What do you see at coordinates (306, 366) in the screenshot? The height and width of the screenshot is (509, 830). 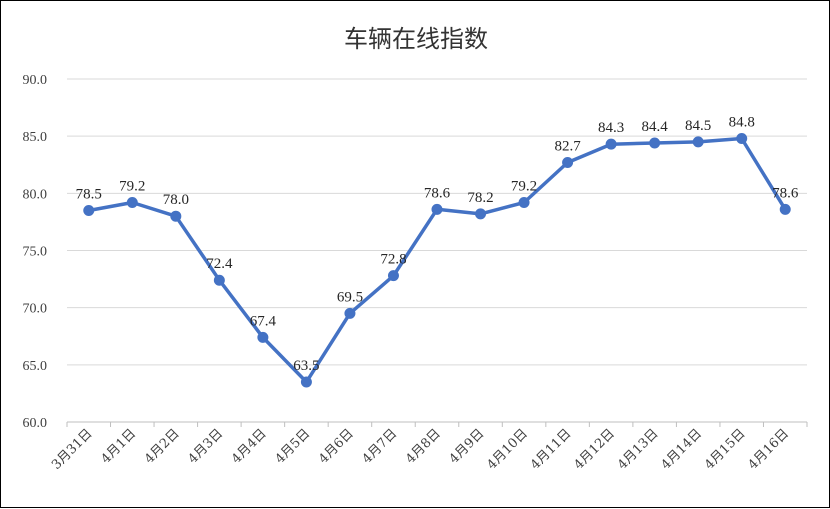 I see `data-label: 63.5` at bounding box center [306, 366].